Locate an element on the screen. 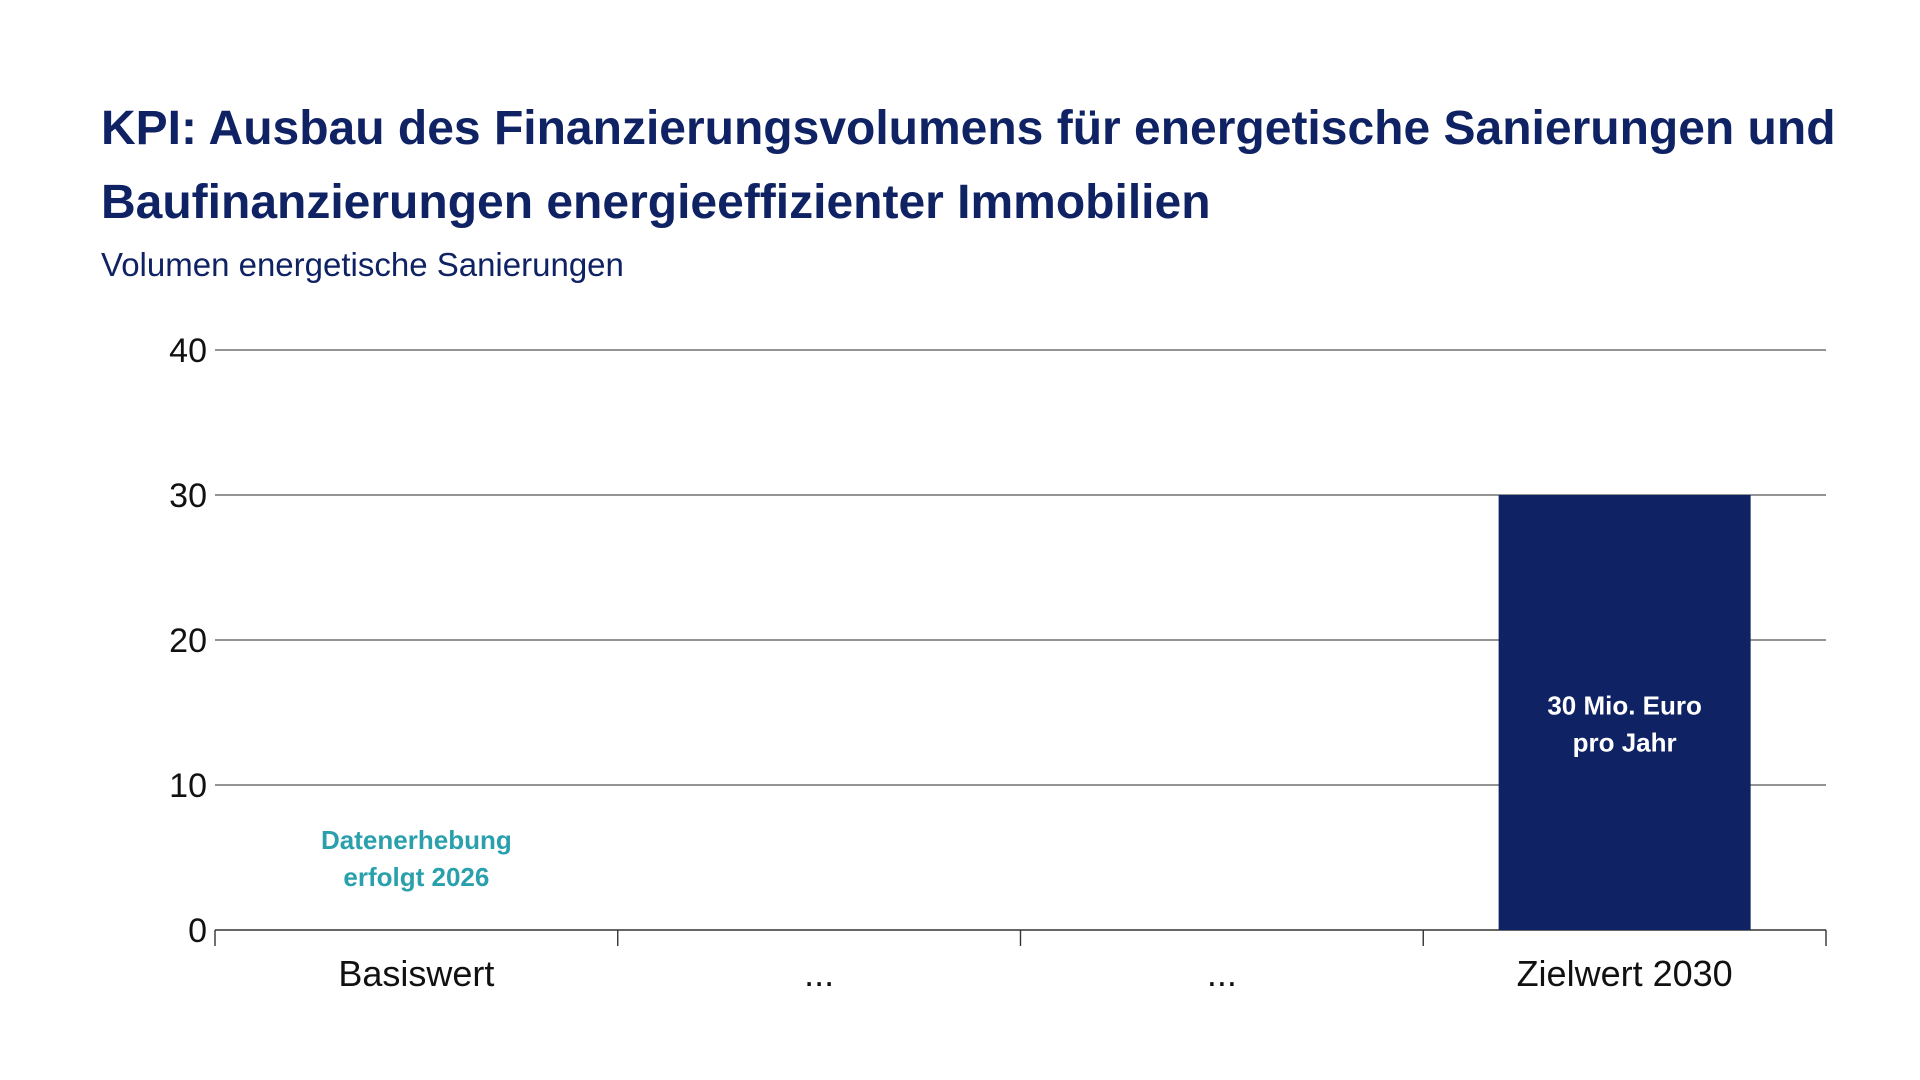  y-tick-label: 40 is located at coordinates (188, 351).